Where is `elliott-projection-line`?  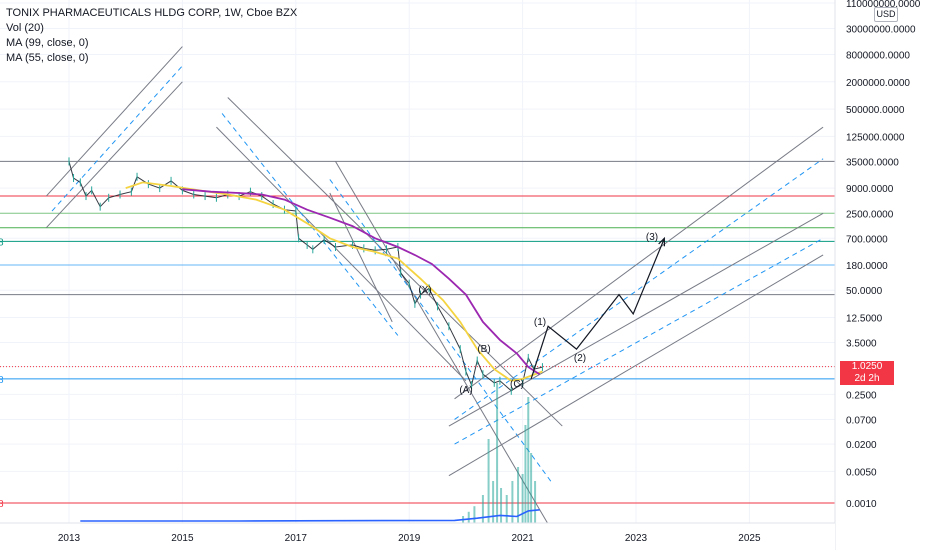 elliott-projection-line is located at coordinates (597, 309).